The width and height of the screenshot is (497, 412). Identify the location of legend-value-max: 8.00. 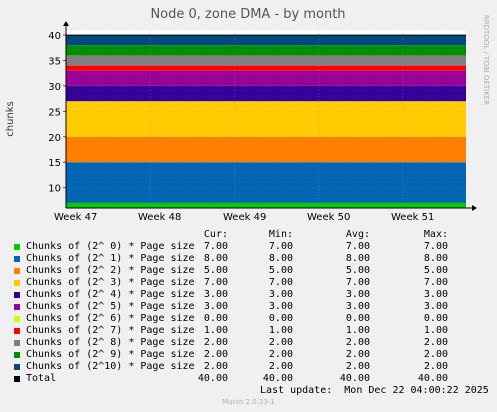
(435, 258).